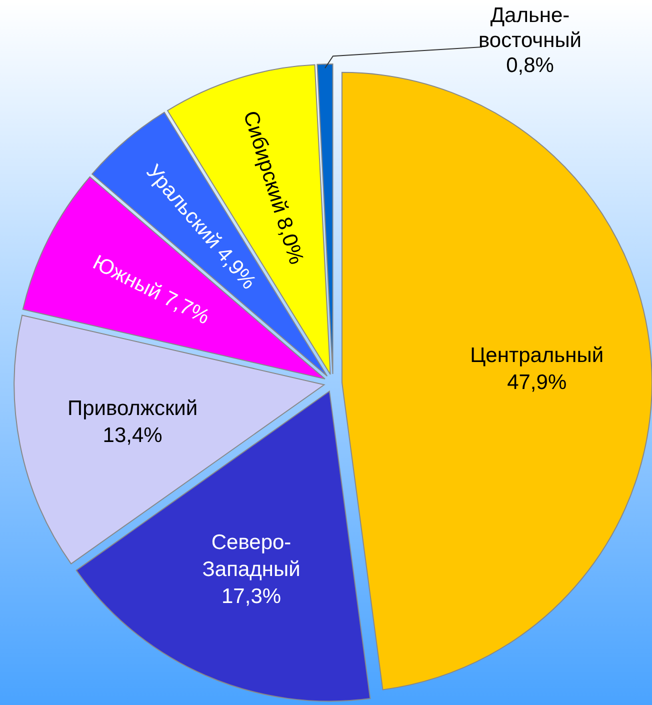  I want to click on data-label: 13,4%, so click(132, 435).